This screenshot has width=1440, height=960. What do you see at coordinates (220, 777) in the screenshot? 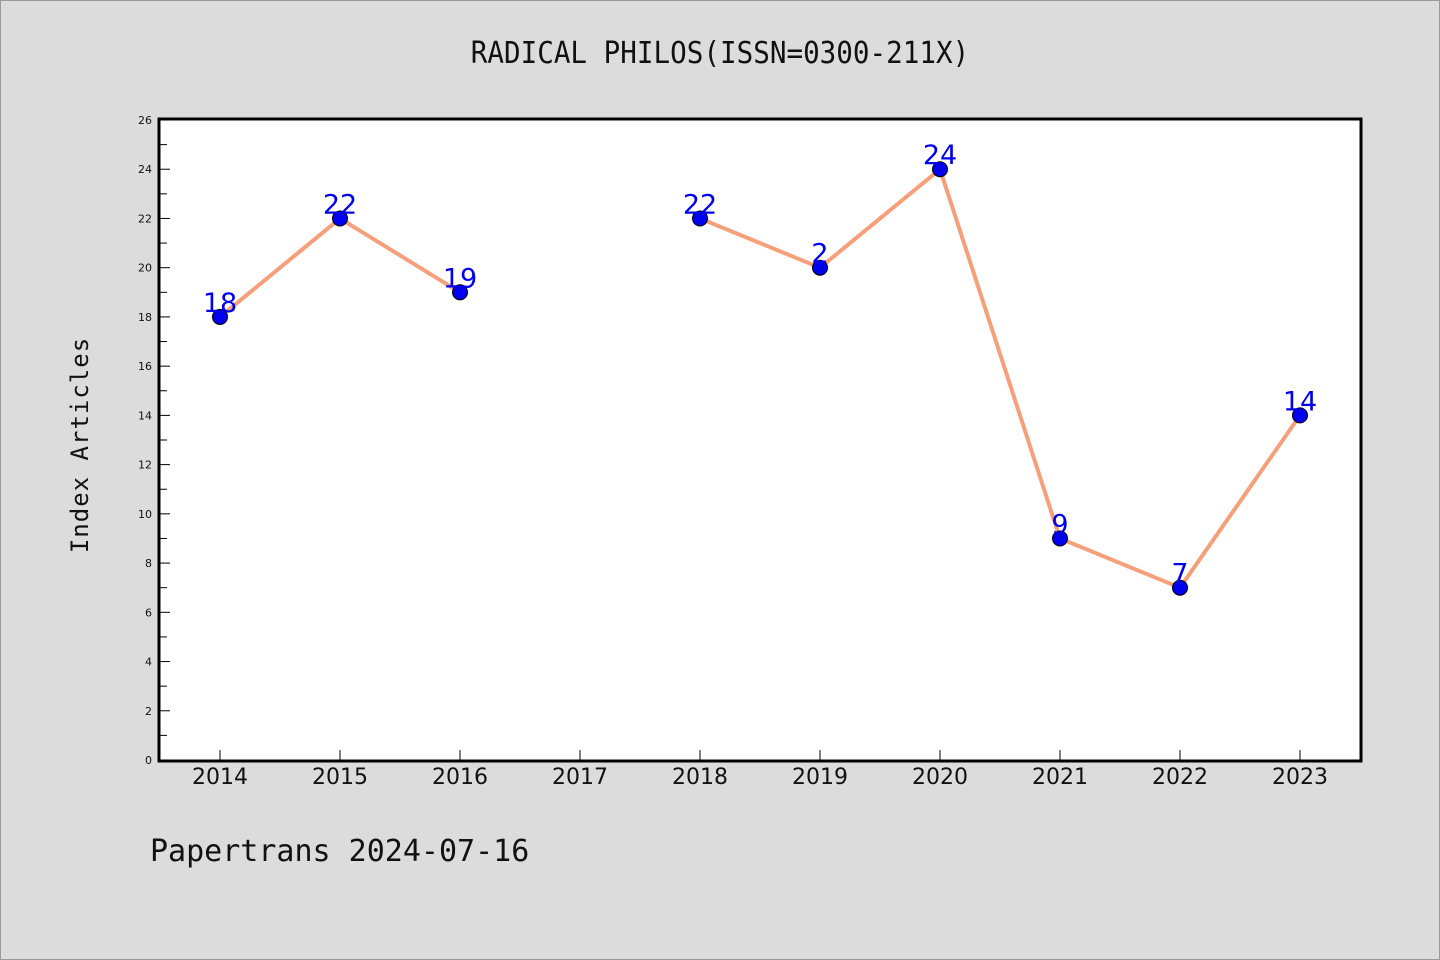
I see `x-tick-label: 2014` at bounding box center [220, 777].